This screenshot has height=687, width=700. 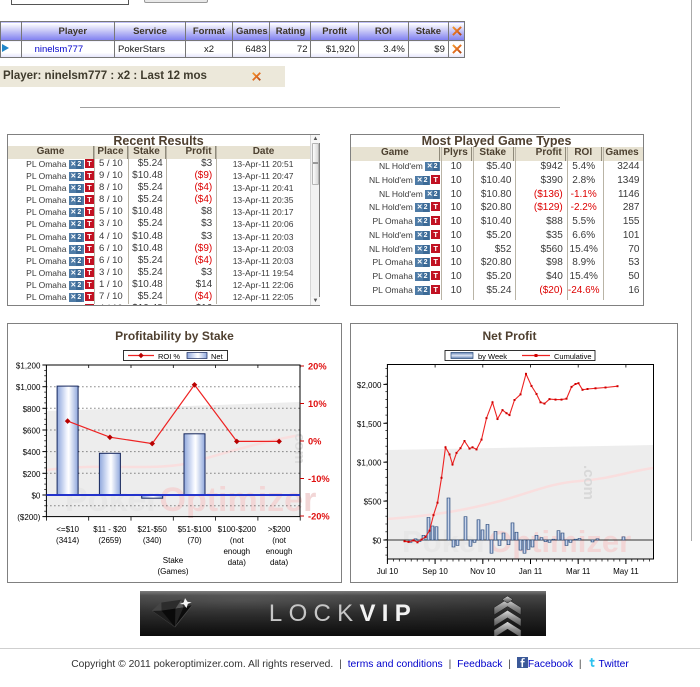 What do you see at coordinates (573, 356) in the screenshot?
I see `svg-text: Cumulative` at bounding box center [573, 356].